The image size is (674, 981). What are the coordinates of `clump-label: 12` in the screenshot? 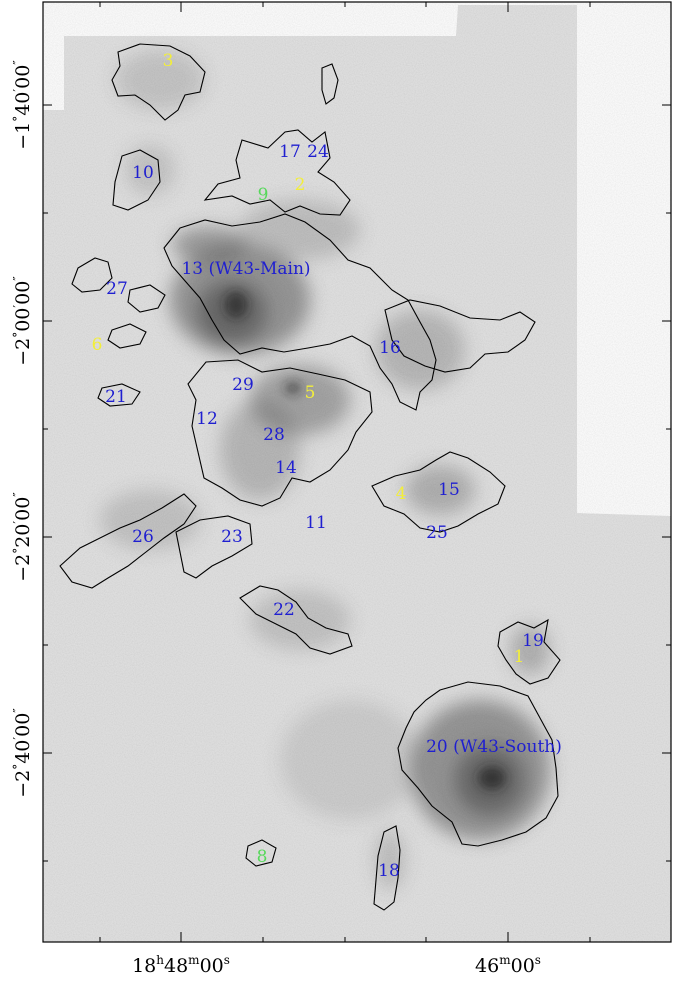 It's located at (207, 419).